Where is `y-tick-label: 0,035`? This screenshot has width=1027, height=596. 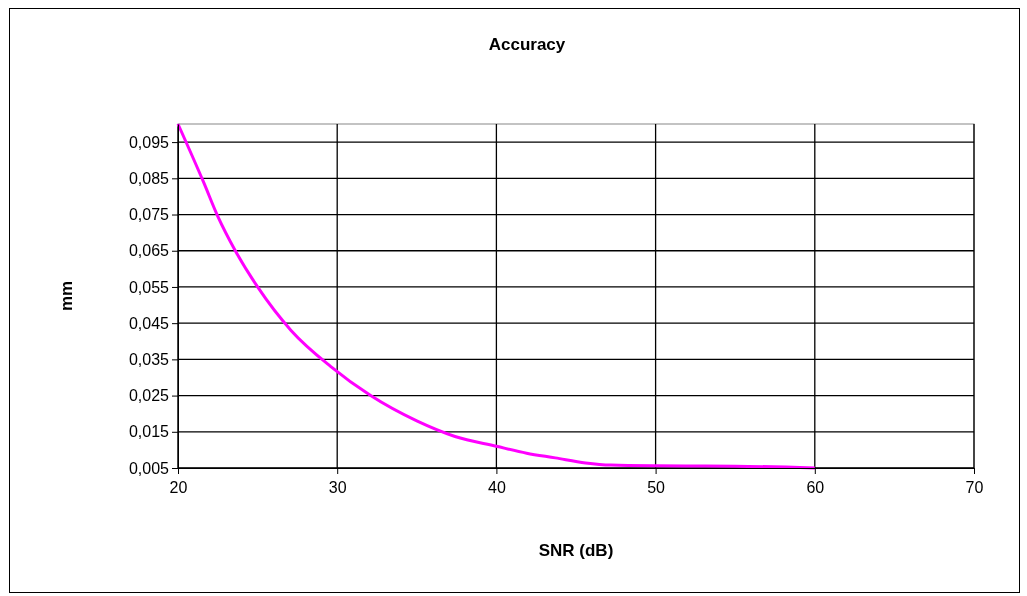 y-tick-label: 0,035 is located at coordinates (149, 359).